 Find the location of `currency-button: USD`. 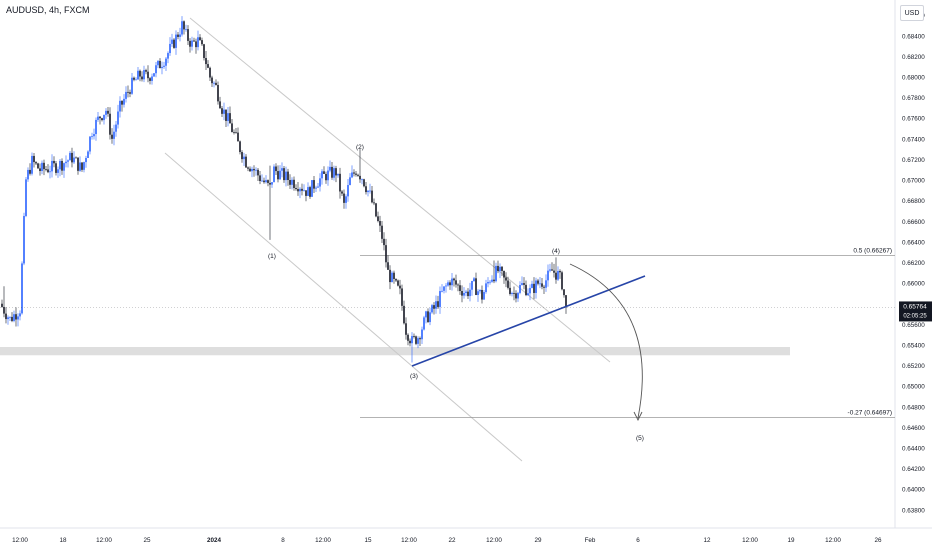

currency-button: USD is located at coordinates (912, 13).